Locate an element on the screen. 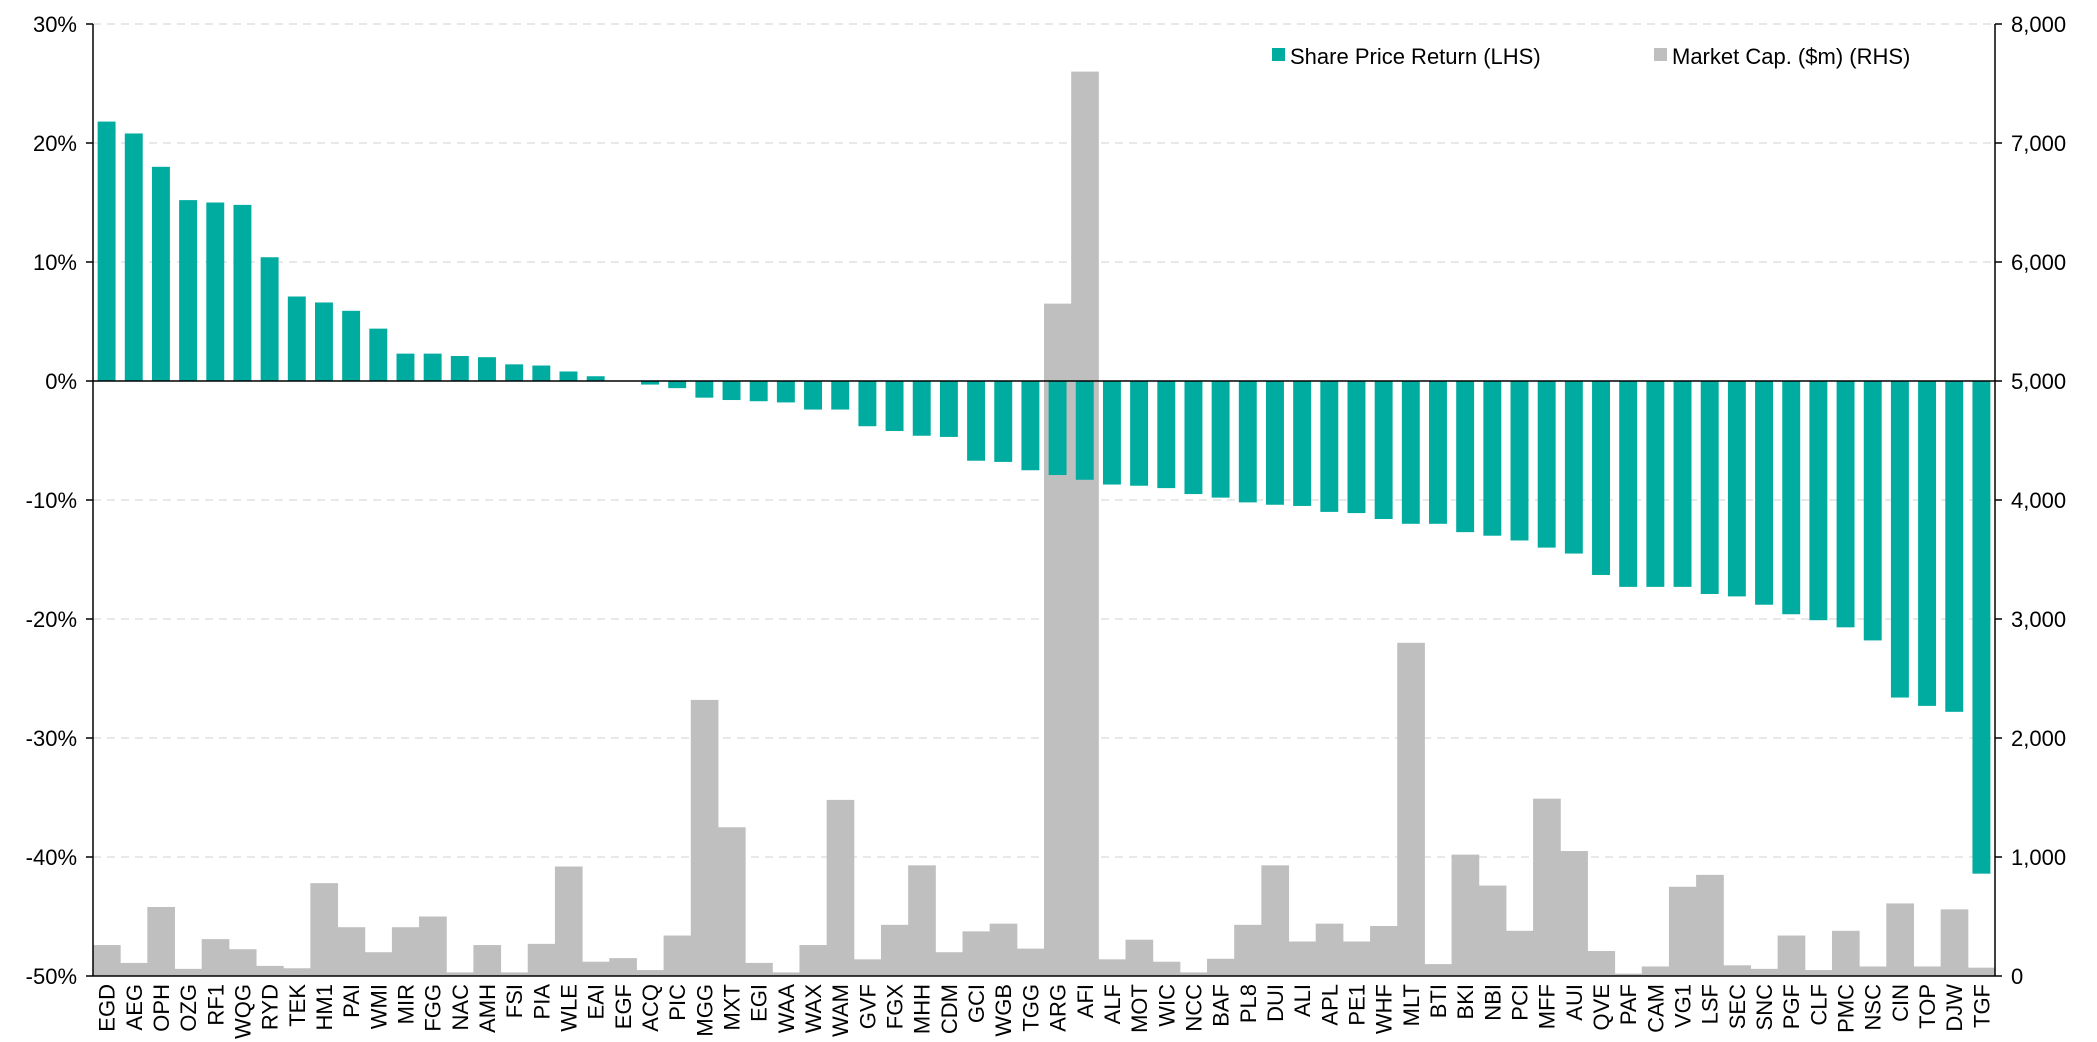  category-label: DUI is located at coordinates (1275, 1003).